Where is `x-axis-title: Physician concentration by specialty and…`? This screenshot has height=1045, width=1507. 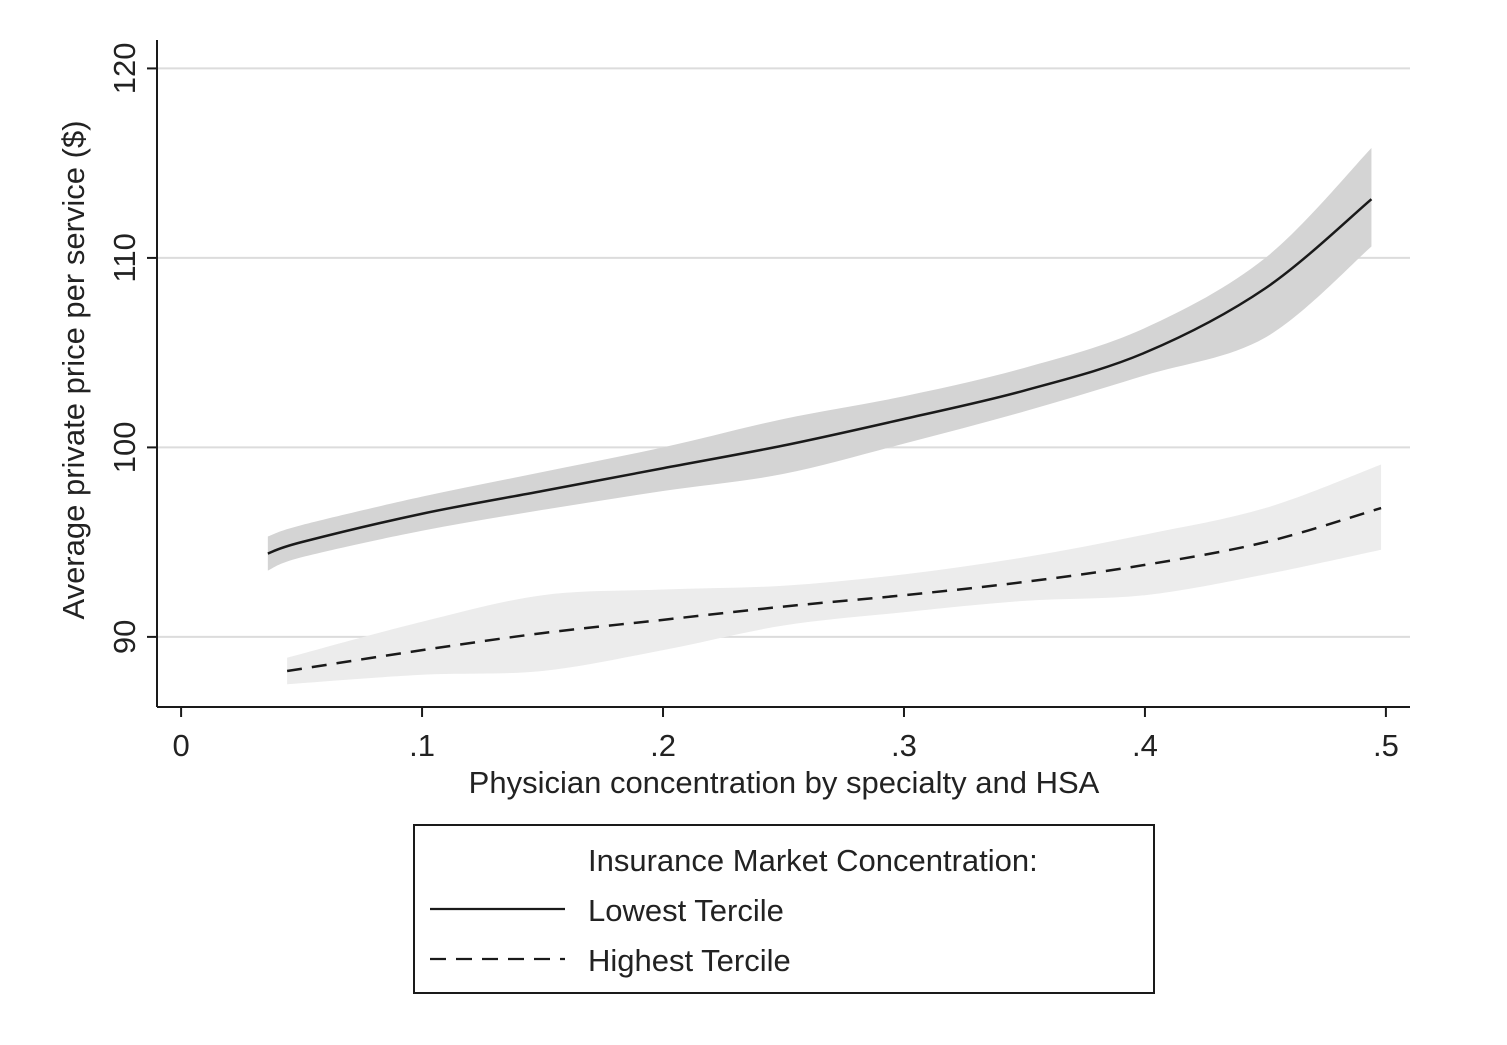 x-axis-title: Physician concentration by specialty and… is located at coordinates (784, 782).